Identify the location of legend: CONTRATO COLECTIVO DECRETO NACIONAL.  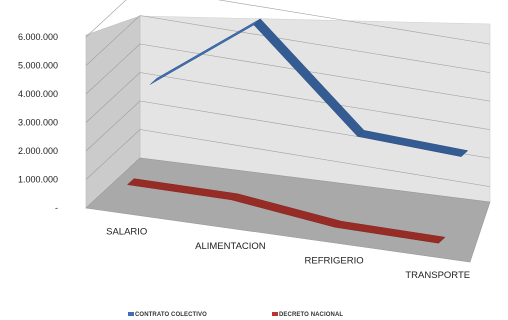
(235, 315).